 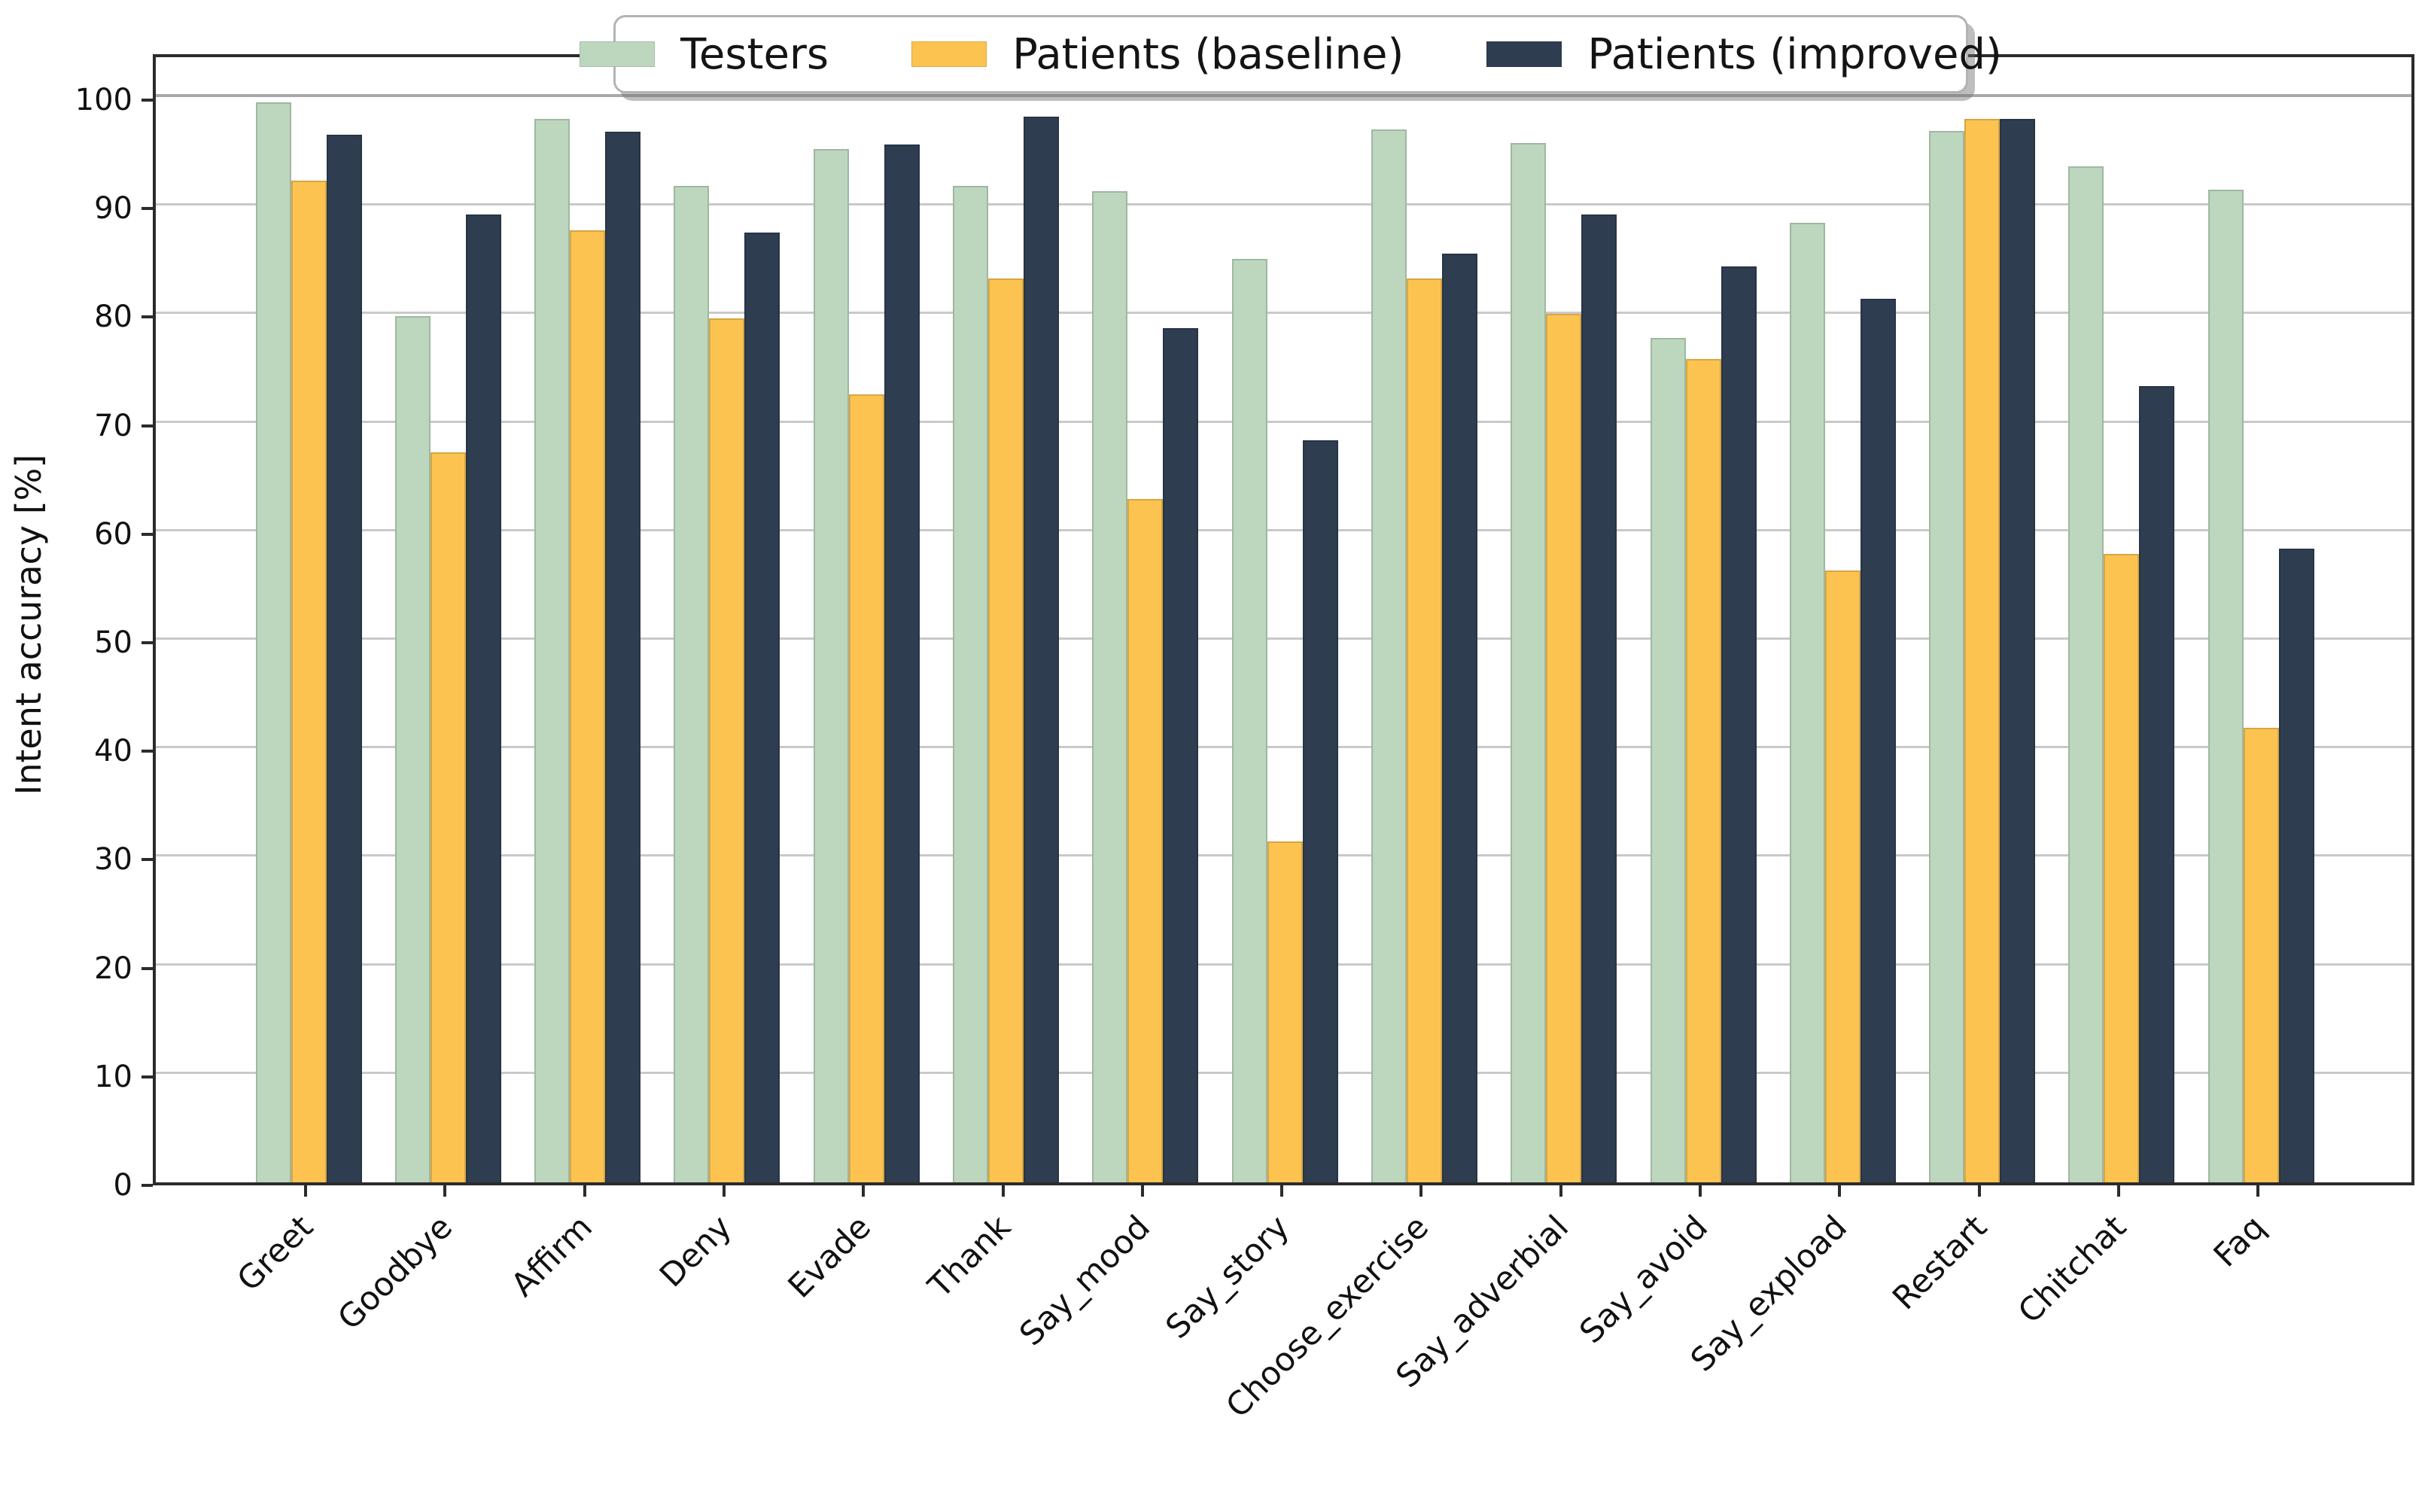 I want to click on y-tick-label: 30, so click(x=113, y=860).